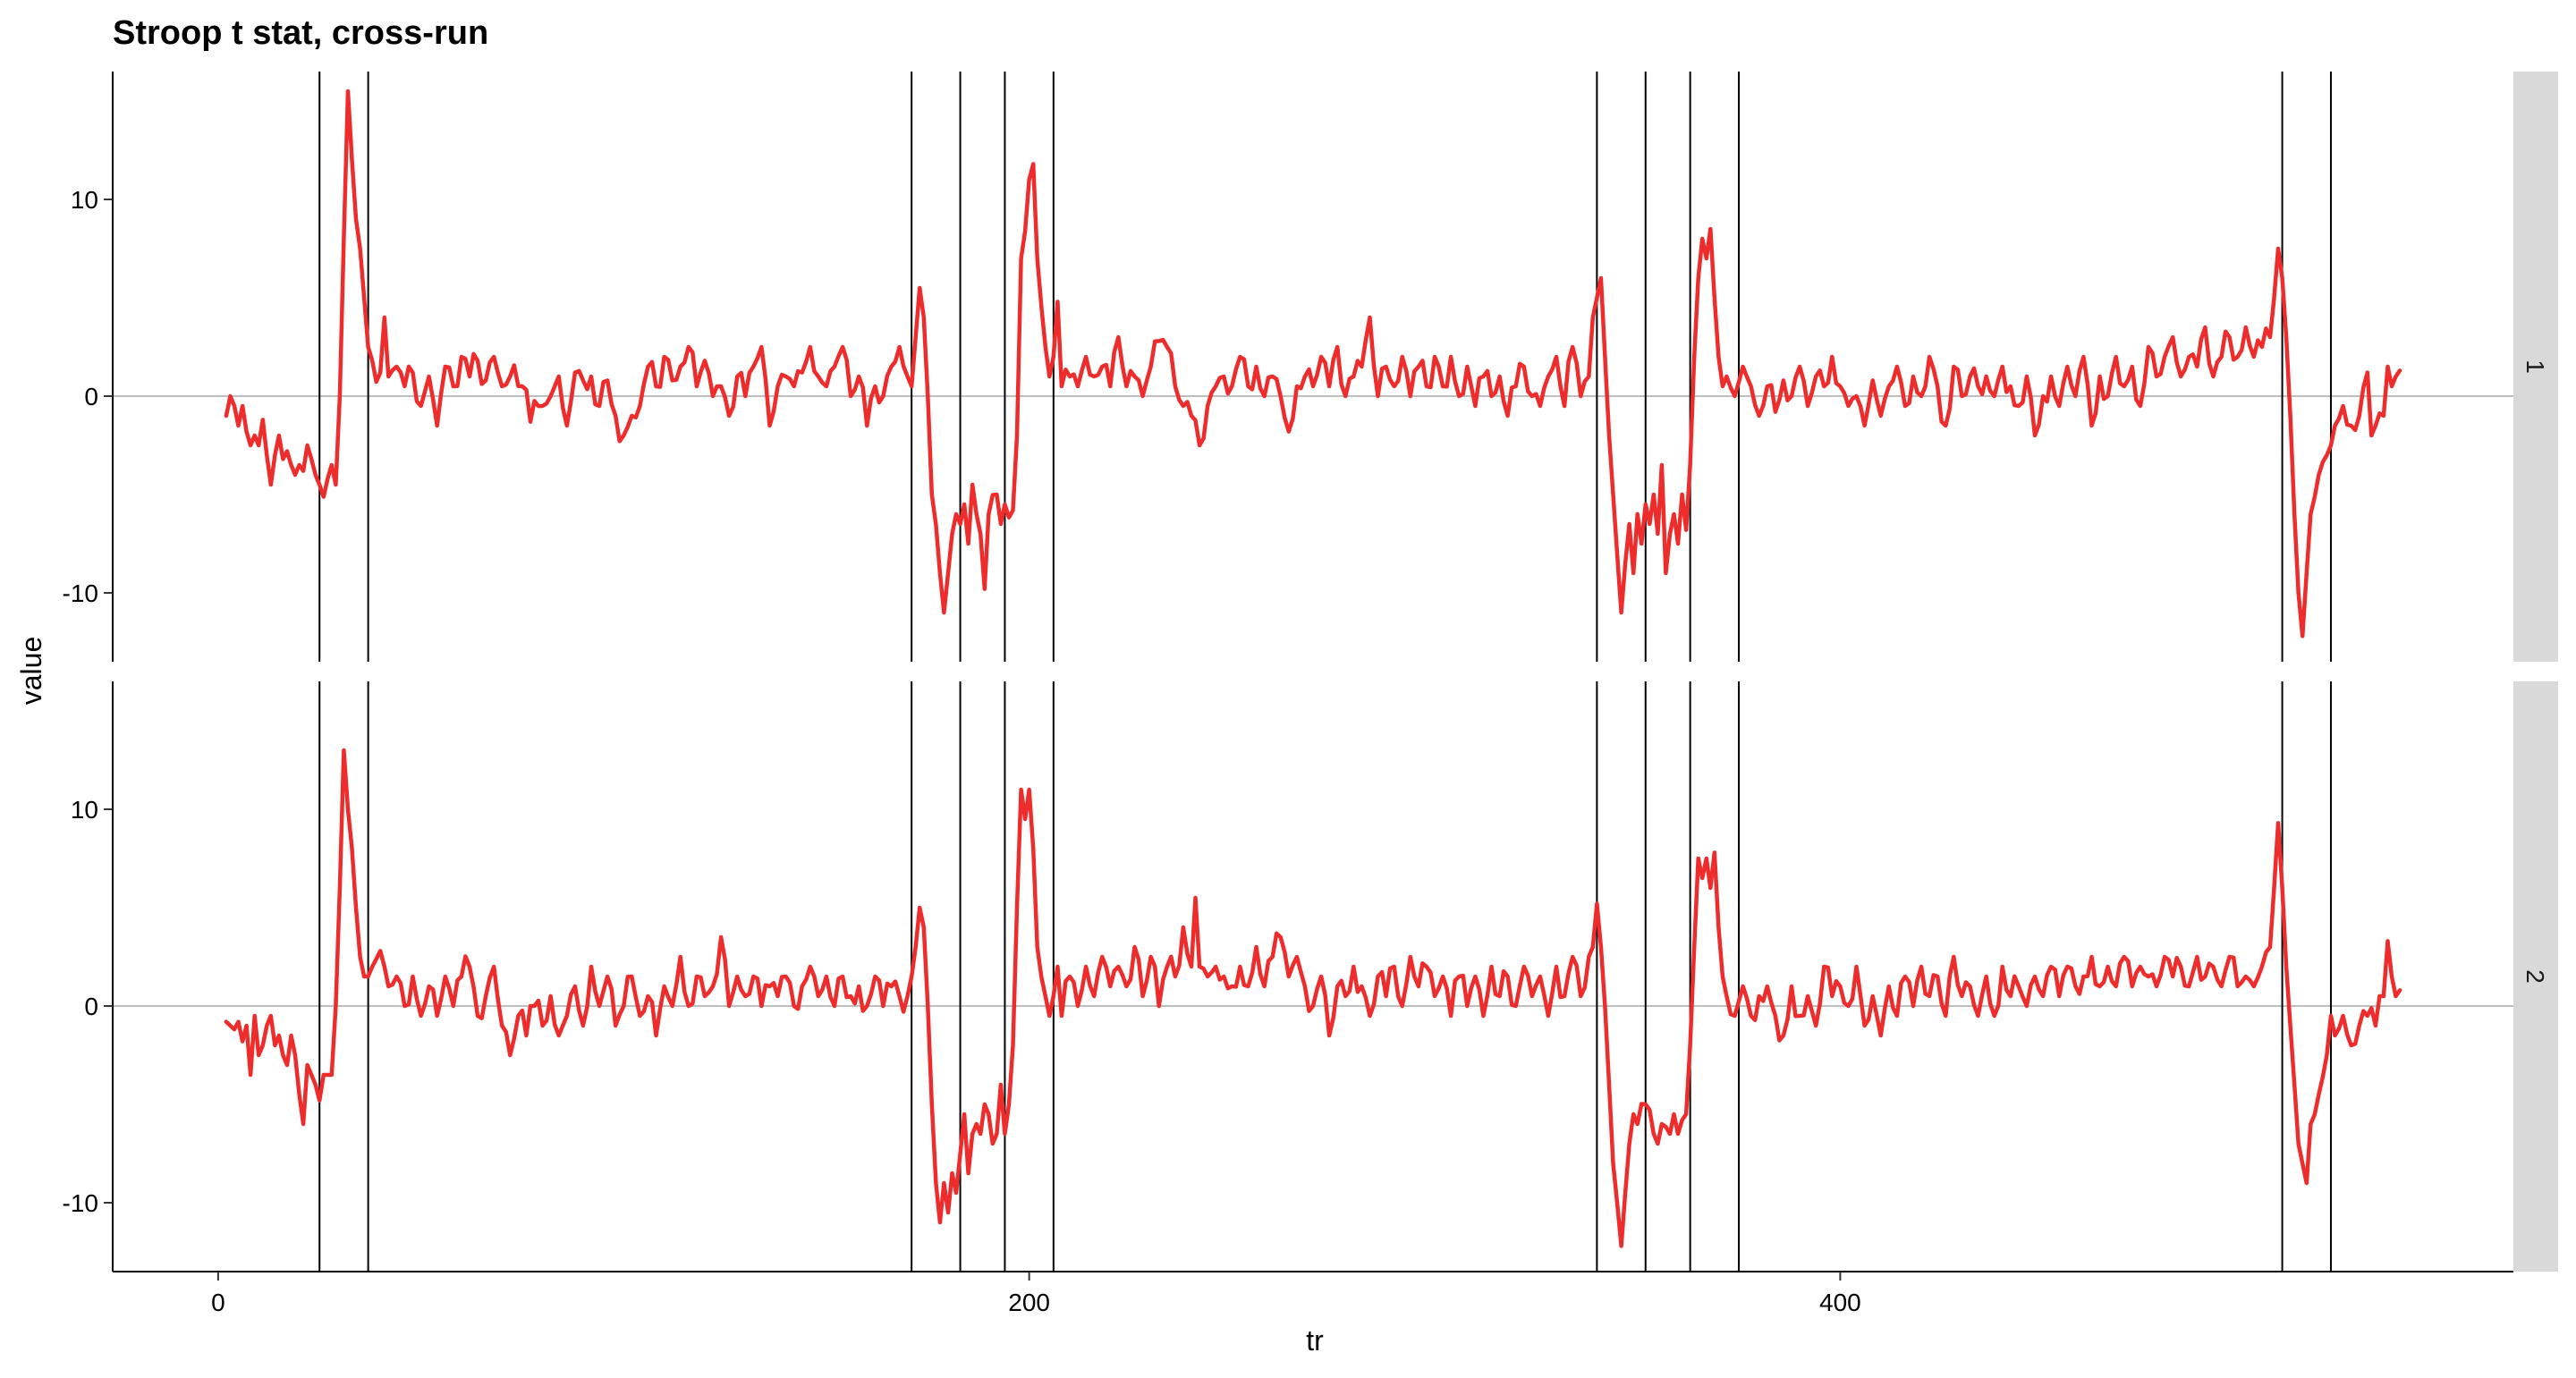 This screenshot has height=1378, width=2576. Describe the element at coordinates (31, 671) in the screenshot. I see `y-axis-title: value` at that location.